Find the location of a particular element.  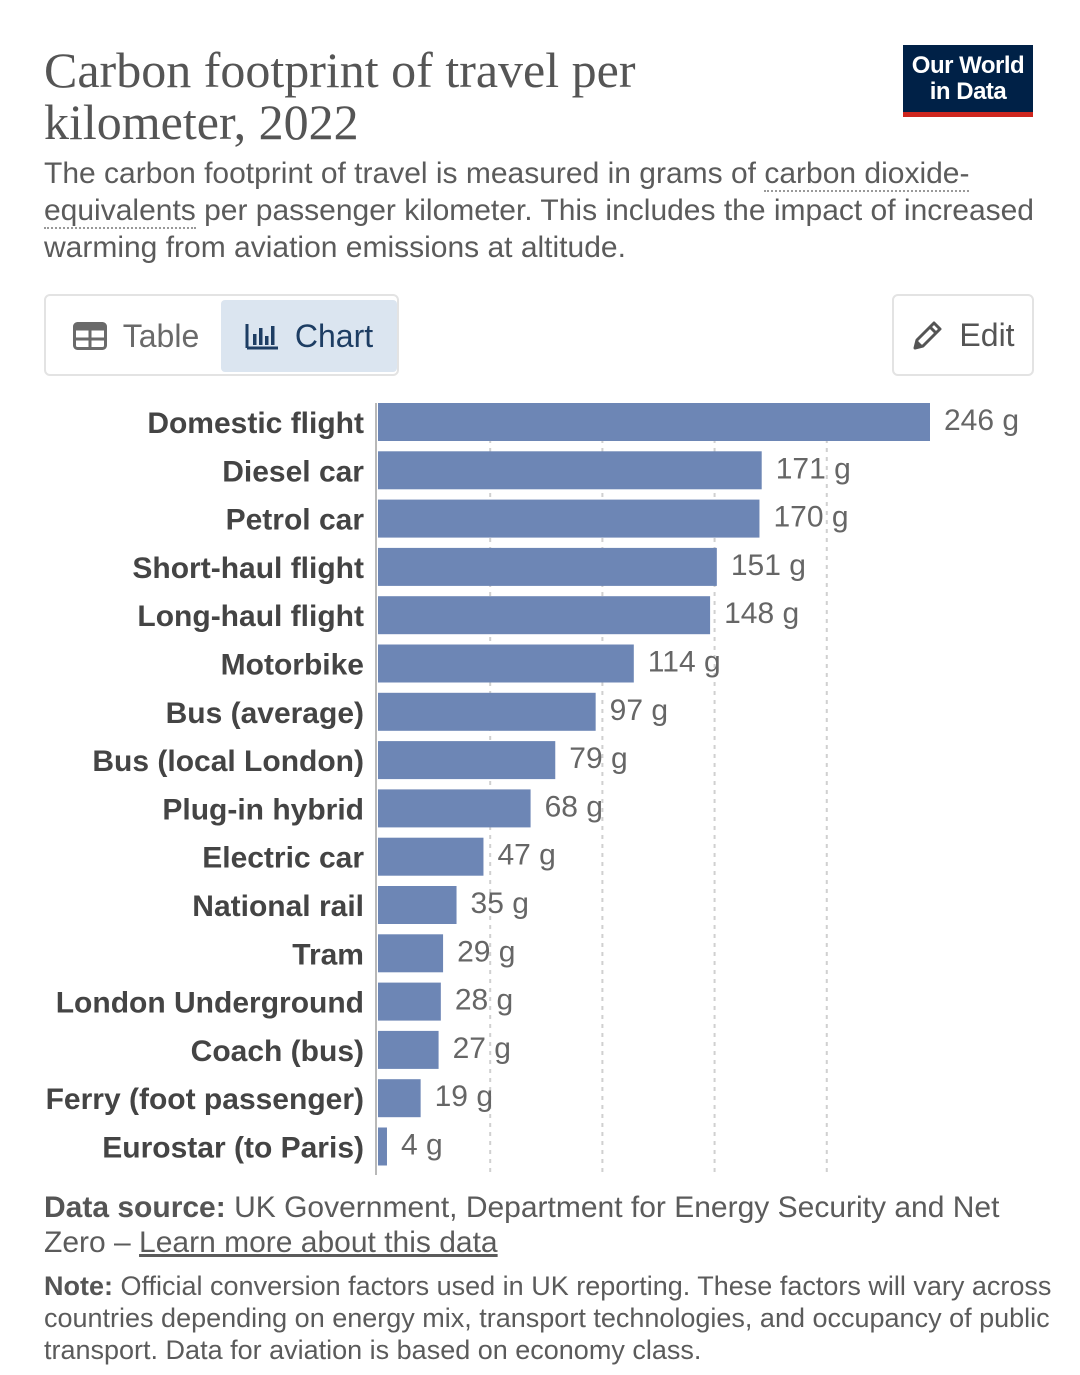

tab-chart: Chart is located at coordinates (309, 336).